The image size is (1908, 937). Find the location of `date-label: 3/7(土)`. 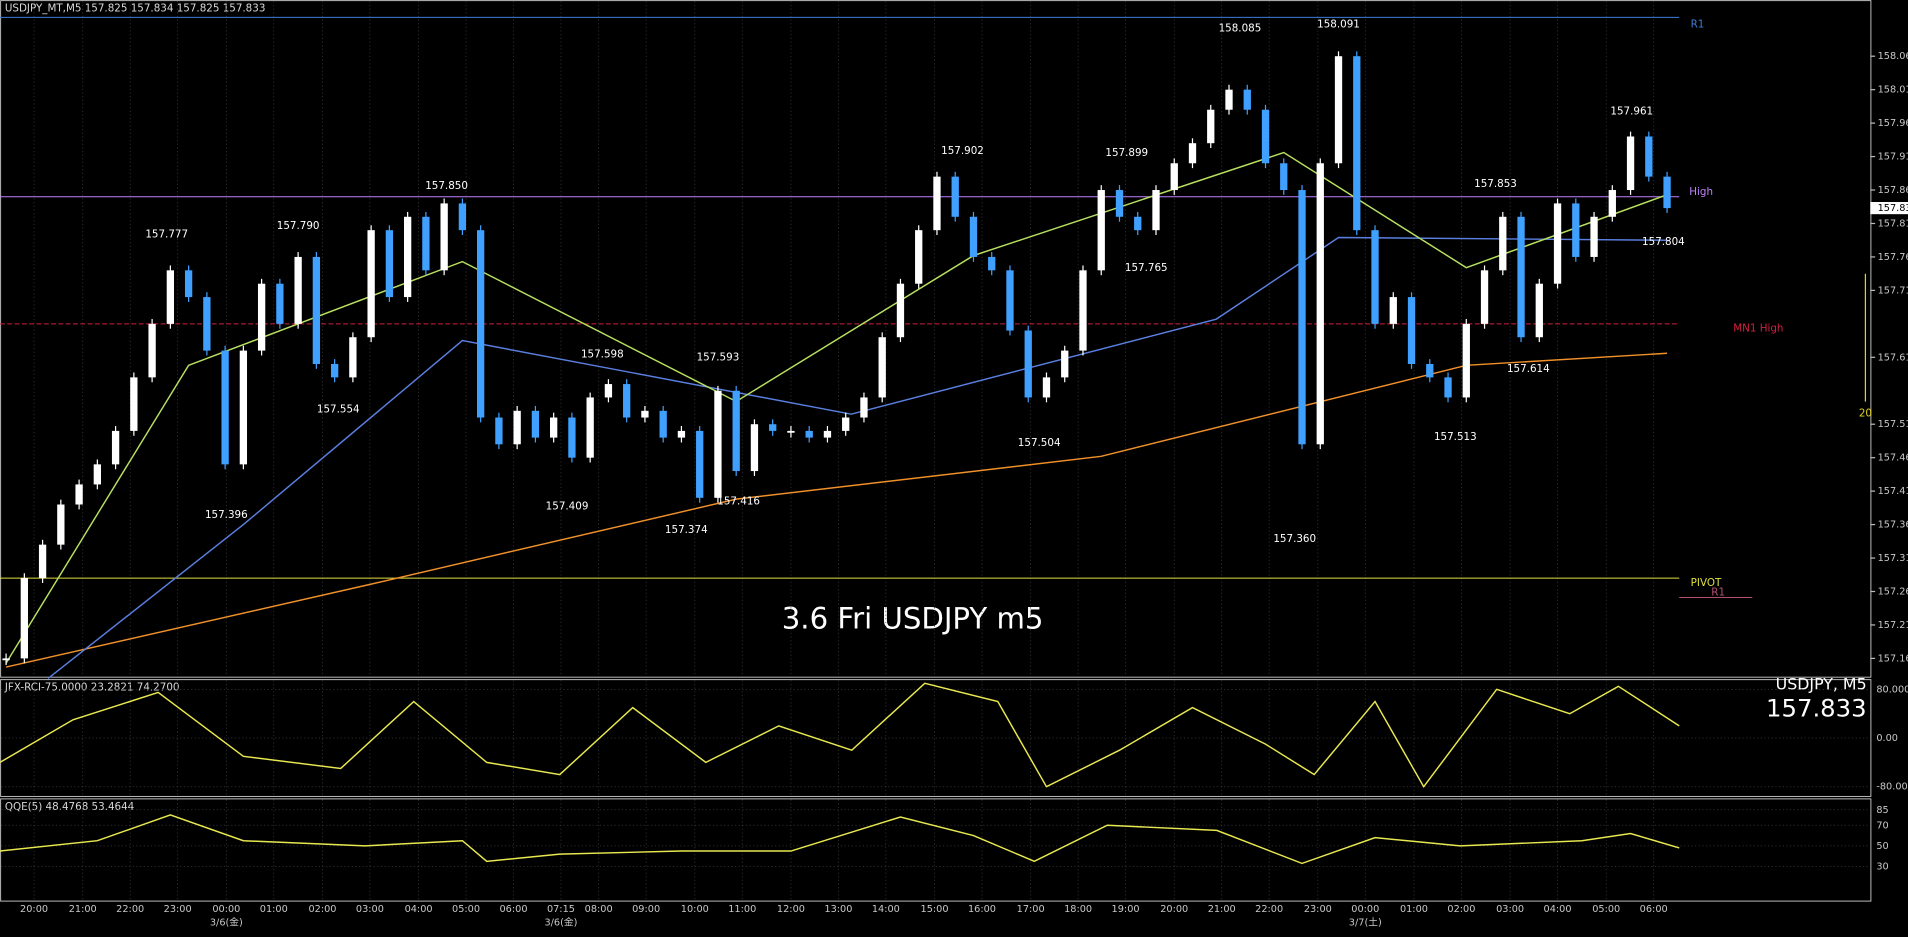

date-label: 3/7(土) is located at coordinates (1365, 921).